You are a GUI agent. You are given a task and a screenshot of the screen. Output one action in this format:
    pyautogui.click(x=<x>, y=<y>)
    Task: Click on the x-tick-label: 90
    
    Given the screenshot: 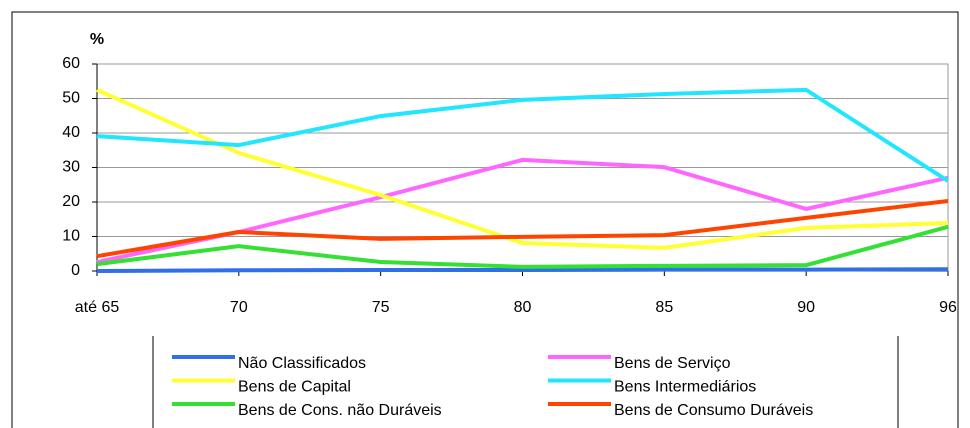 What is the action you would take?
    pyautogui.click(x=806, y=307)
    